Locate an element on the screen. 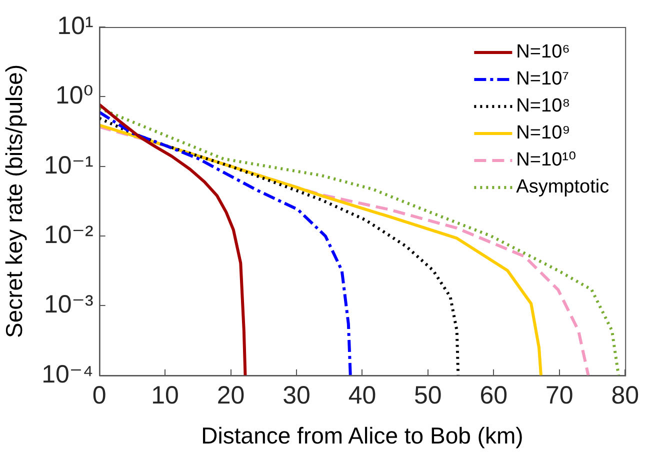 Image resolution: width=651 pixels, height=453 pixels. y-tick-label: 10¹ is located at coordinates (75, 26).